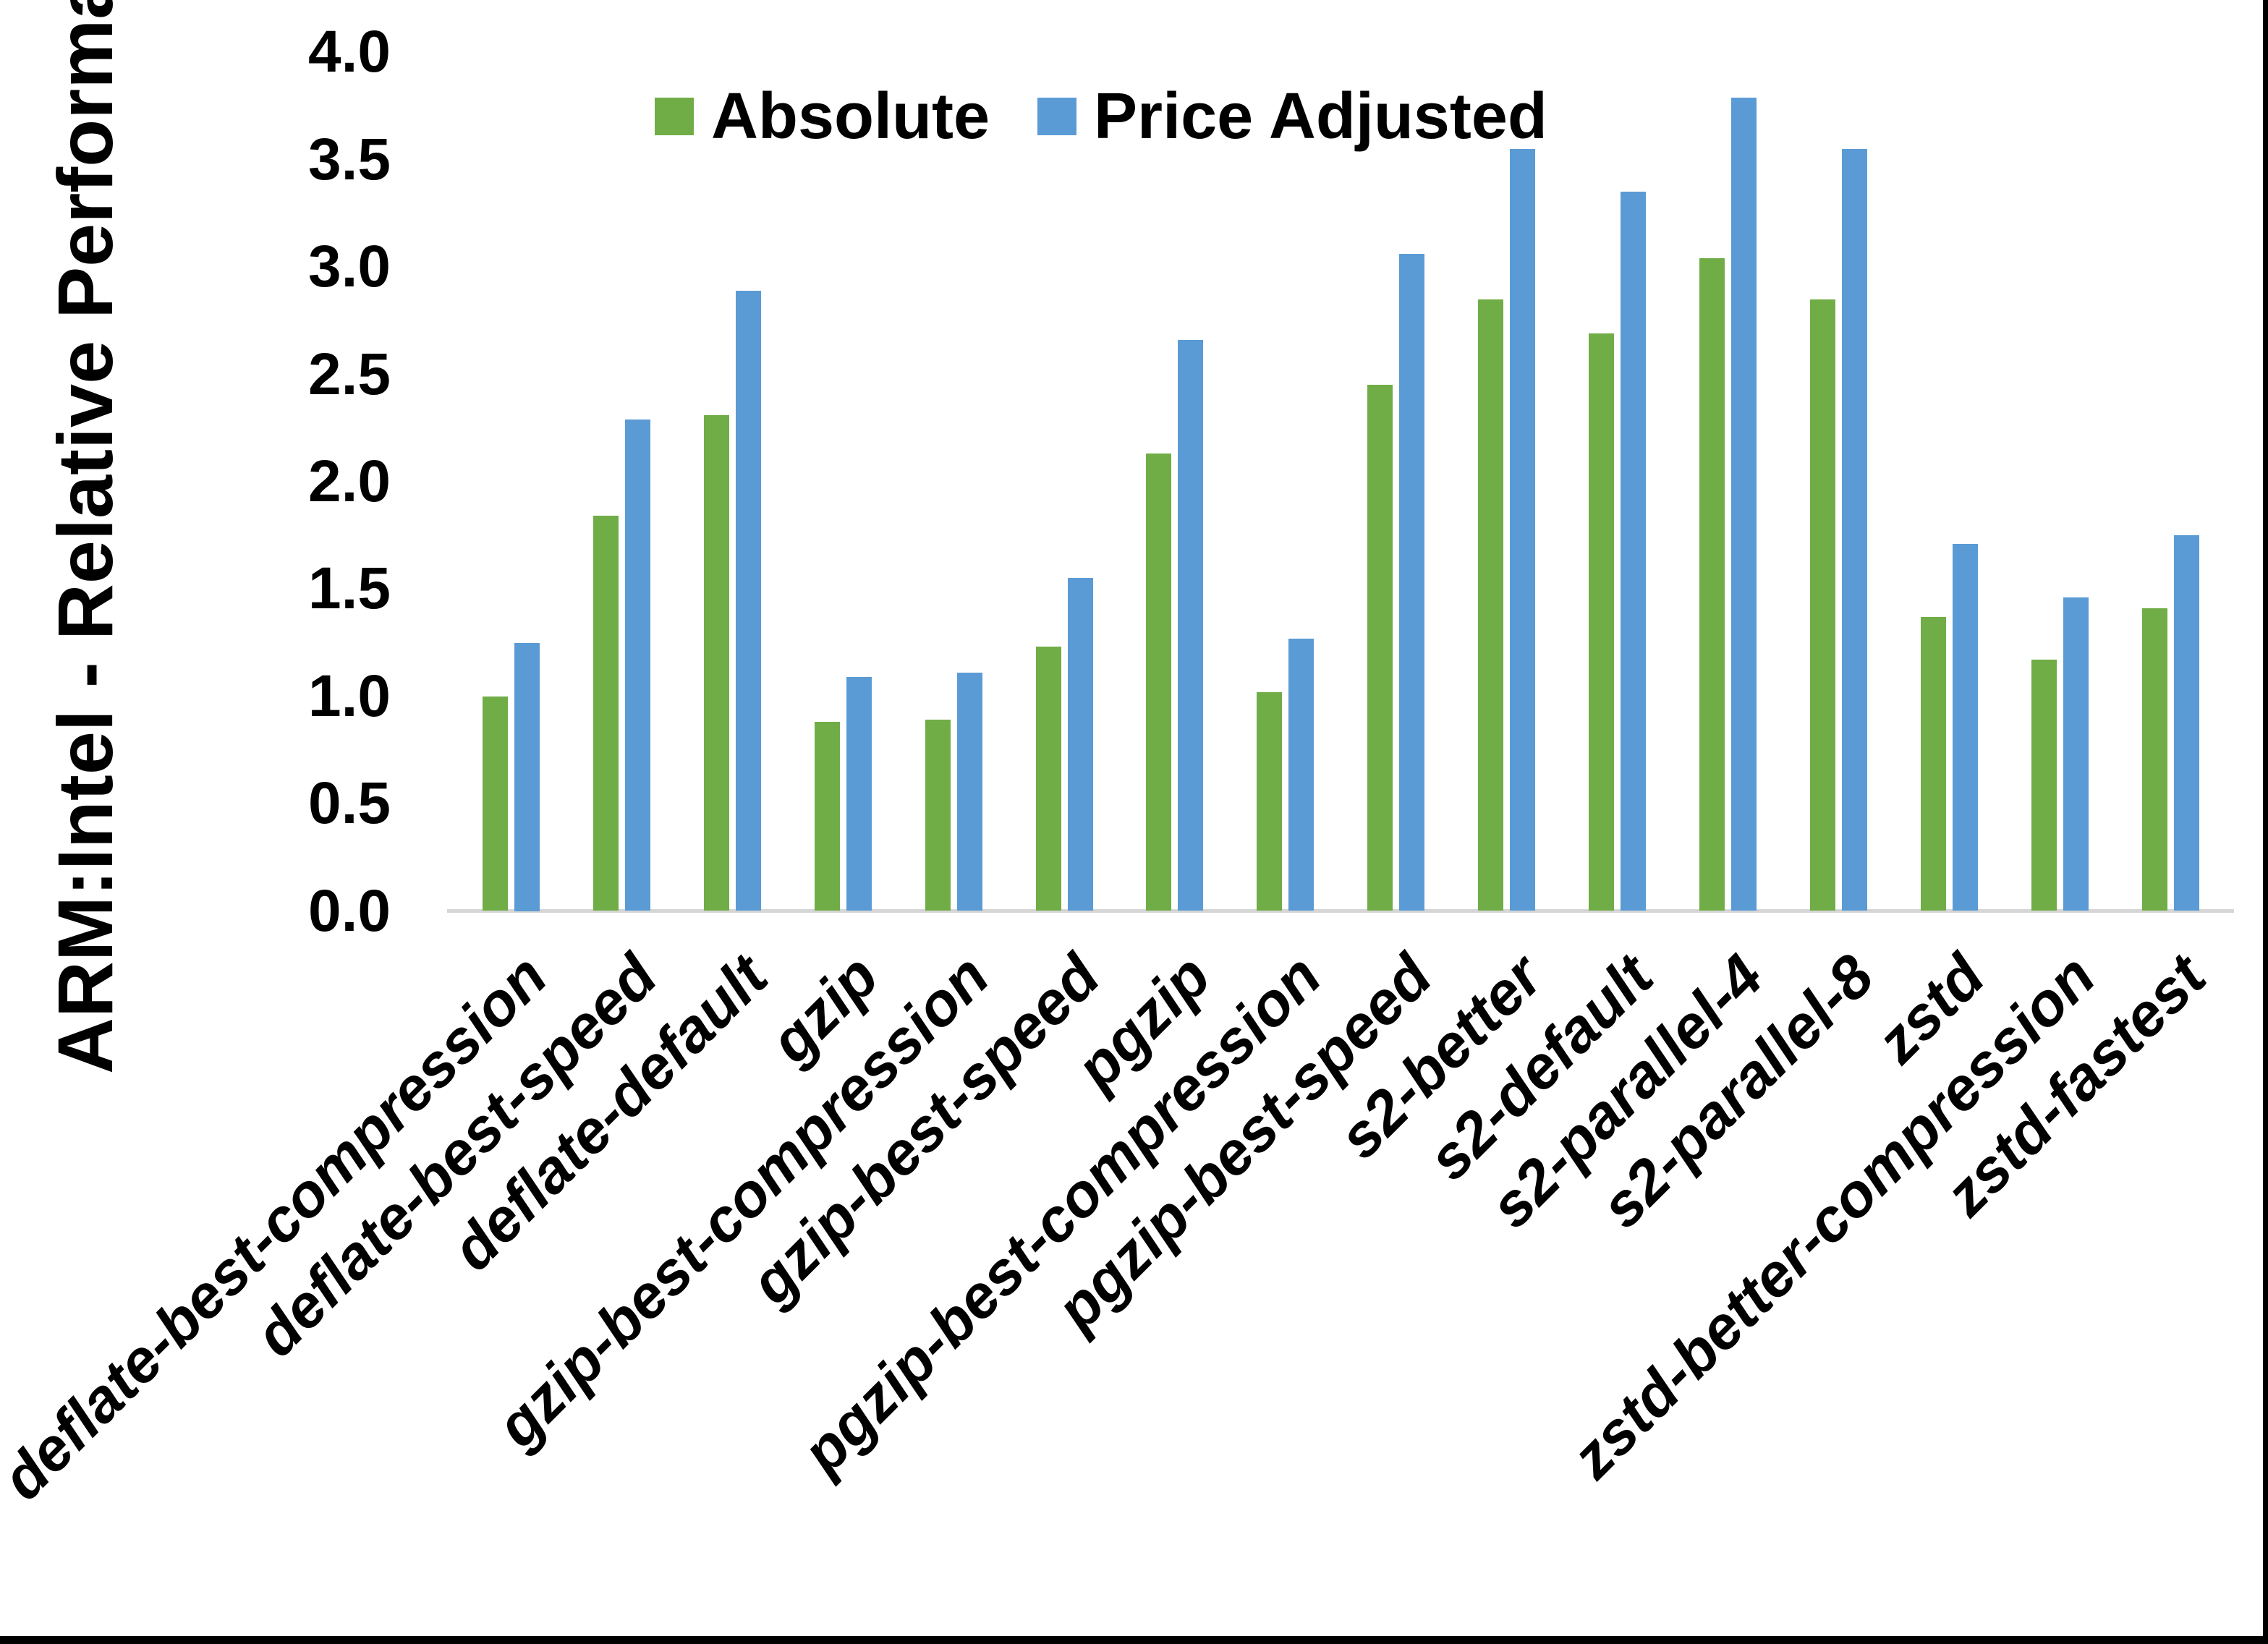  I want to click on legend-label-absolute: Absolute, so click(850, 116).